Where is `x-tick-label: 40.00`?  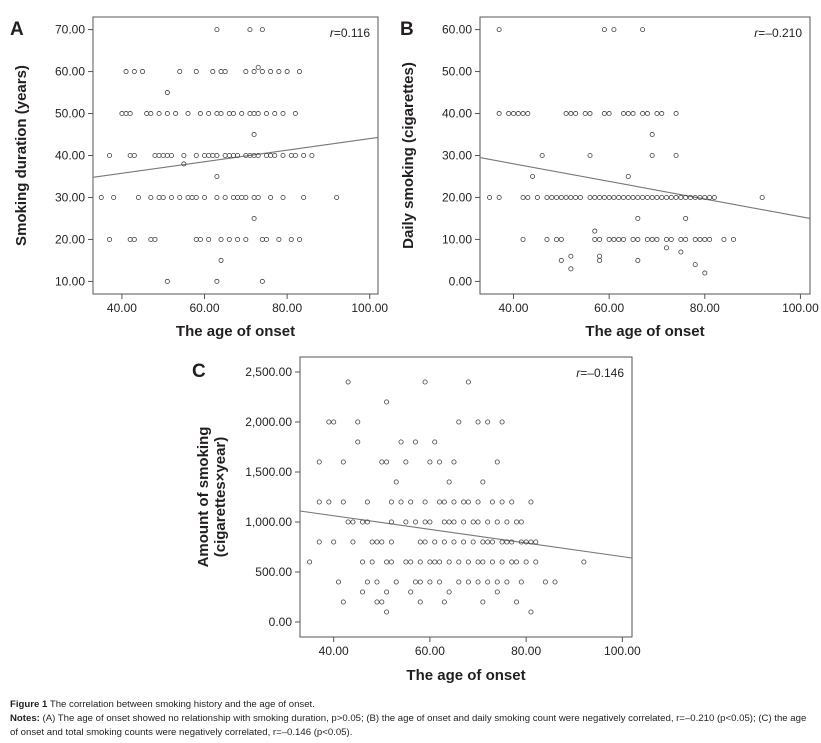
x-tick-label: 40.00 is located at coordinates (334, 651).